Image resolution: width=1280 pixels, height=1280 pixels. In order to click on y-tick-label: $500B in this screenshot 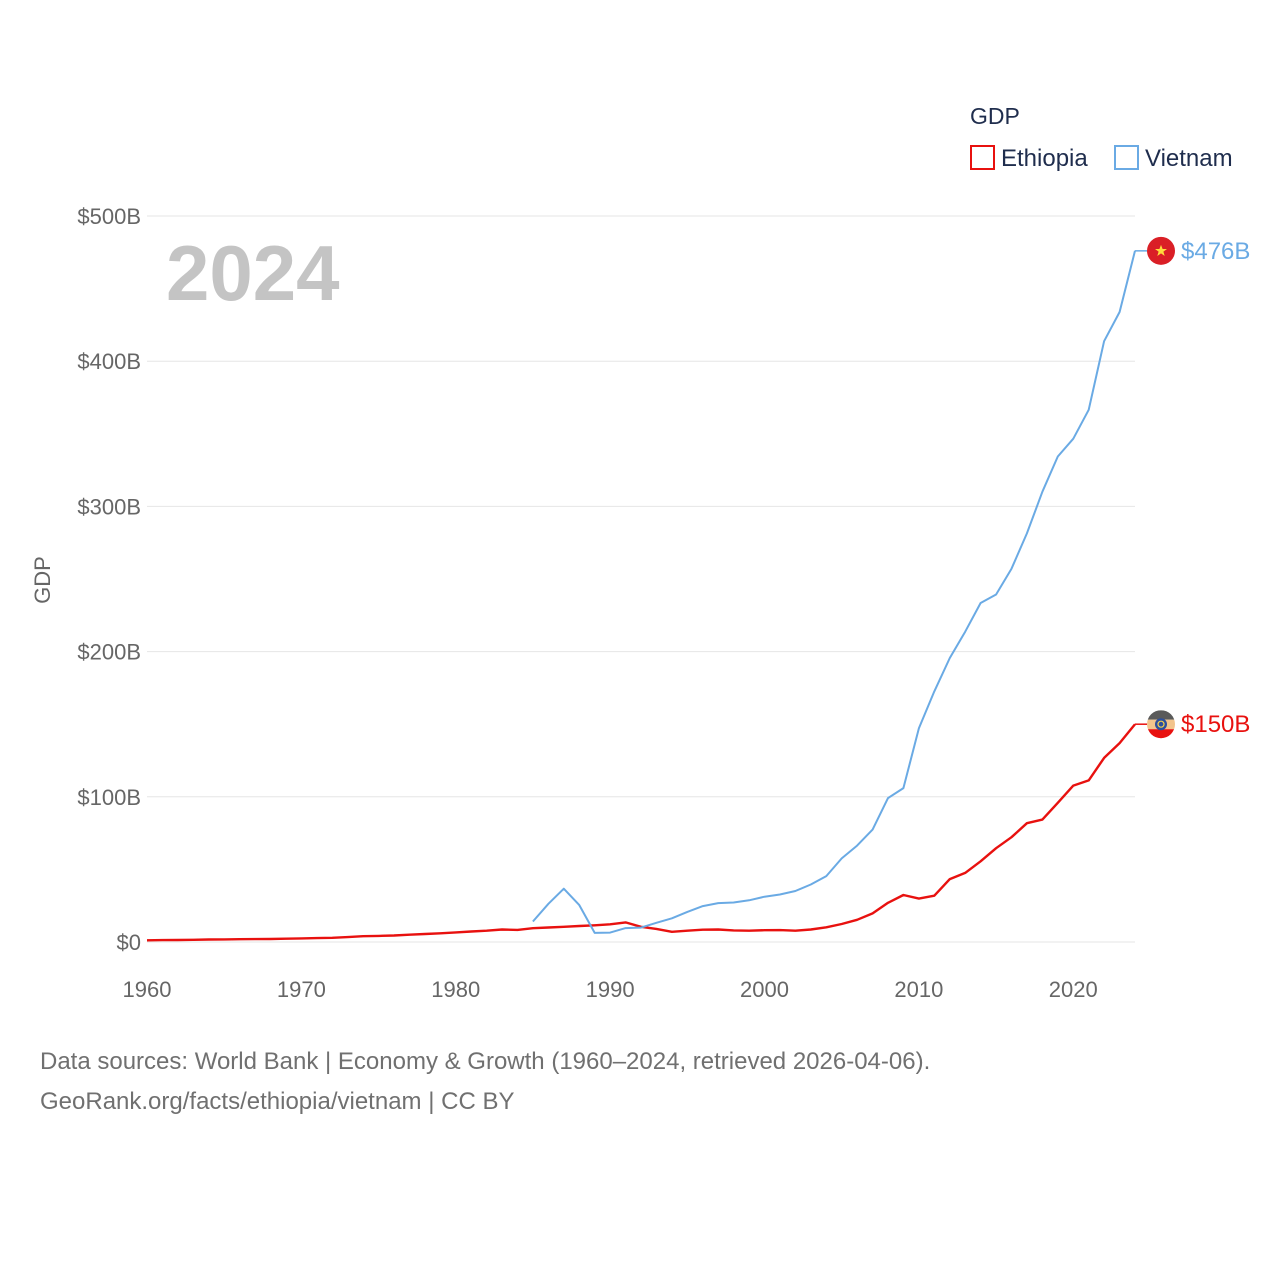, I will do `click(109, 216)`.